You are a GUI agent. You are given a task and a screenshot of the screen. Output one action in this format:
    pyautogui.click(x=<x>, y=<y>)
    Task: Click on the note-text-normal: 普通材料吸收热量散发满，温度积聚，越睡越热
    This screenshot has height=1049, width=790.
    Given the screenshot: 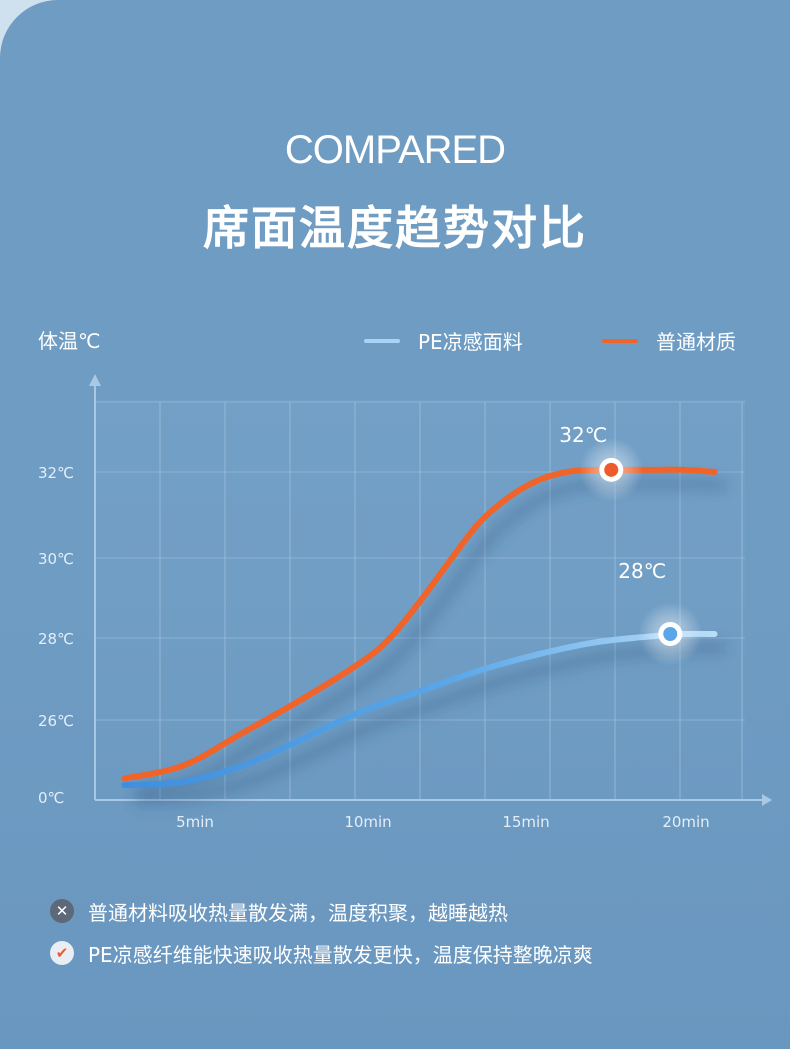 What is the action you would take?
    pyautogui.click(x=298, y=912)
    